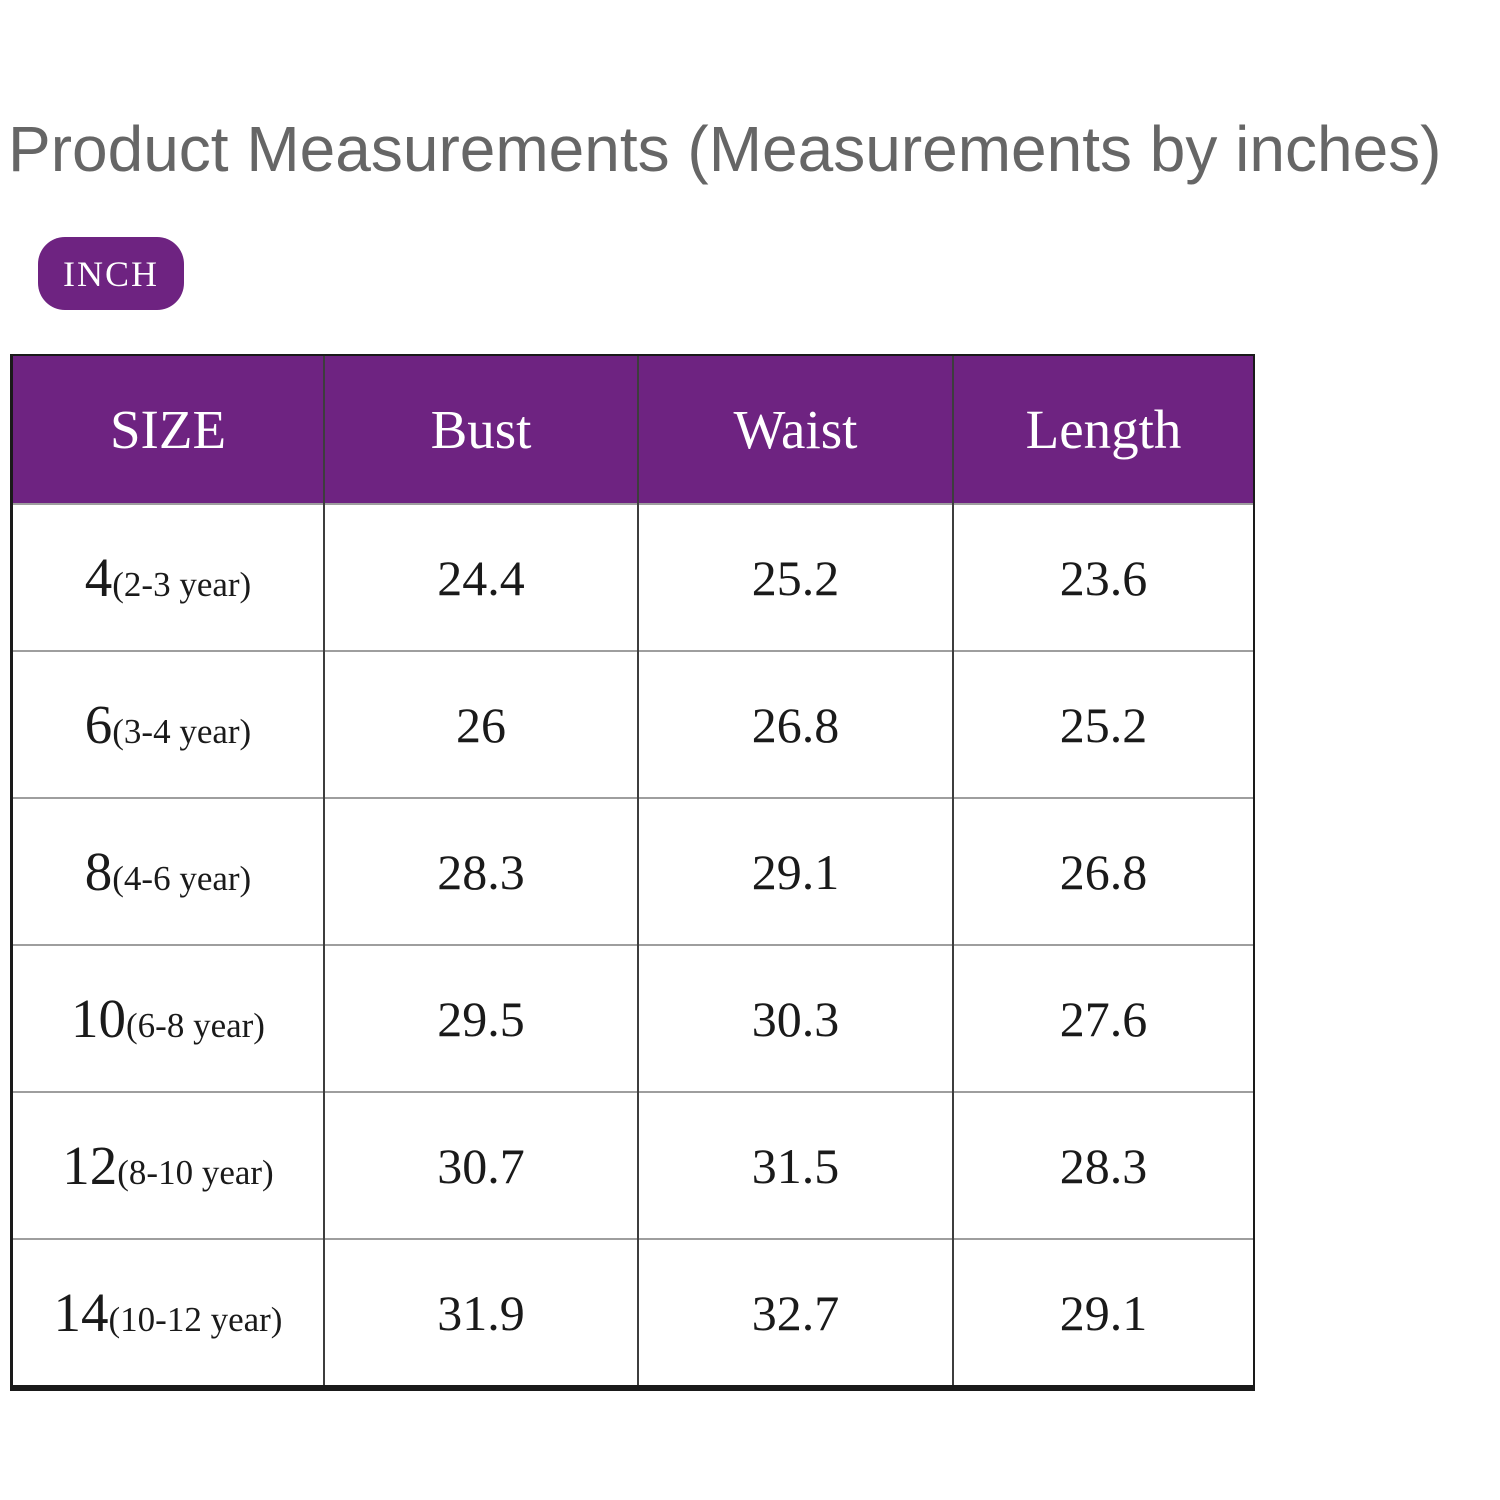  I want to click on waist-cell: 25.2, so click(795, 577).